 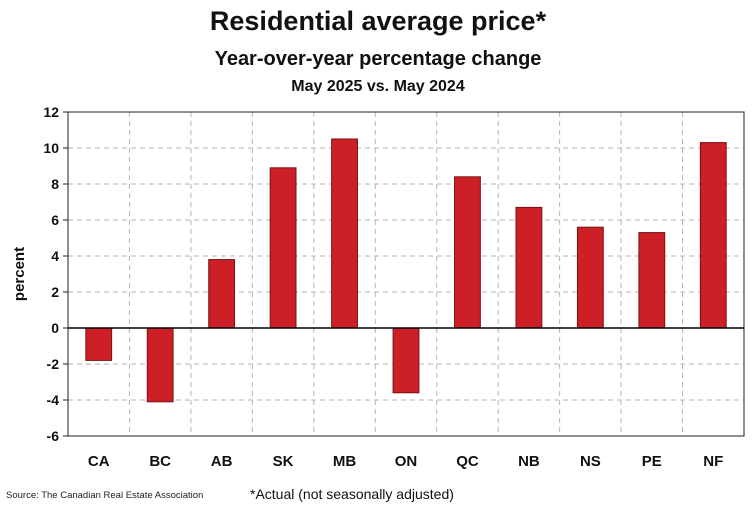 What do you see at coordinates (55, 256) in the screenshot?
I see `y-tick-label: 4` at bounding box center [55, 256].